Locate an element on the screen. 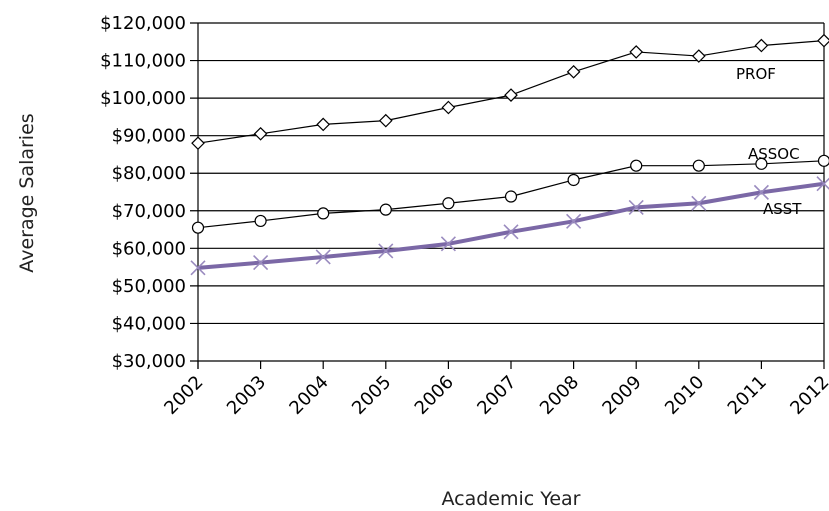 The width and height of the screenshot is (829, 511). y-tick-label: $50,000 is located at coordinates (149, 286).